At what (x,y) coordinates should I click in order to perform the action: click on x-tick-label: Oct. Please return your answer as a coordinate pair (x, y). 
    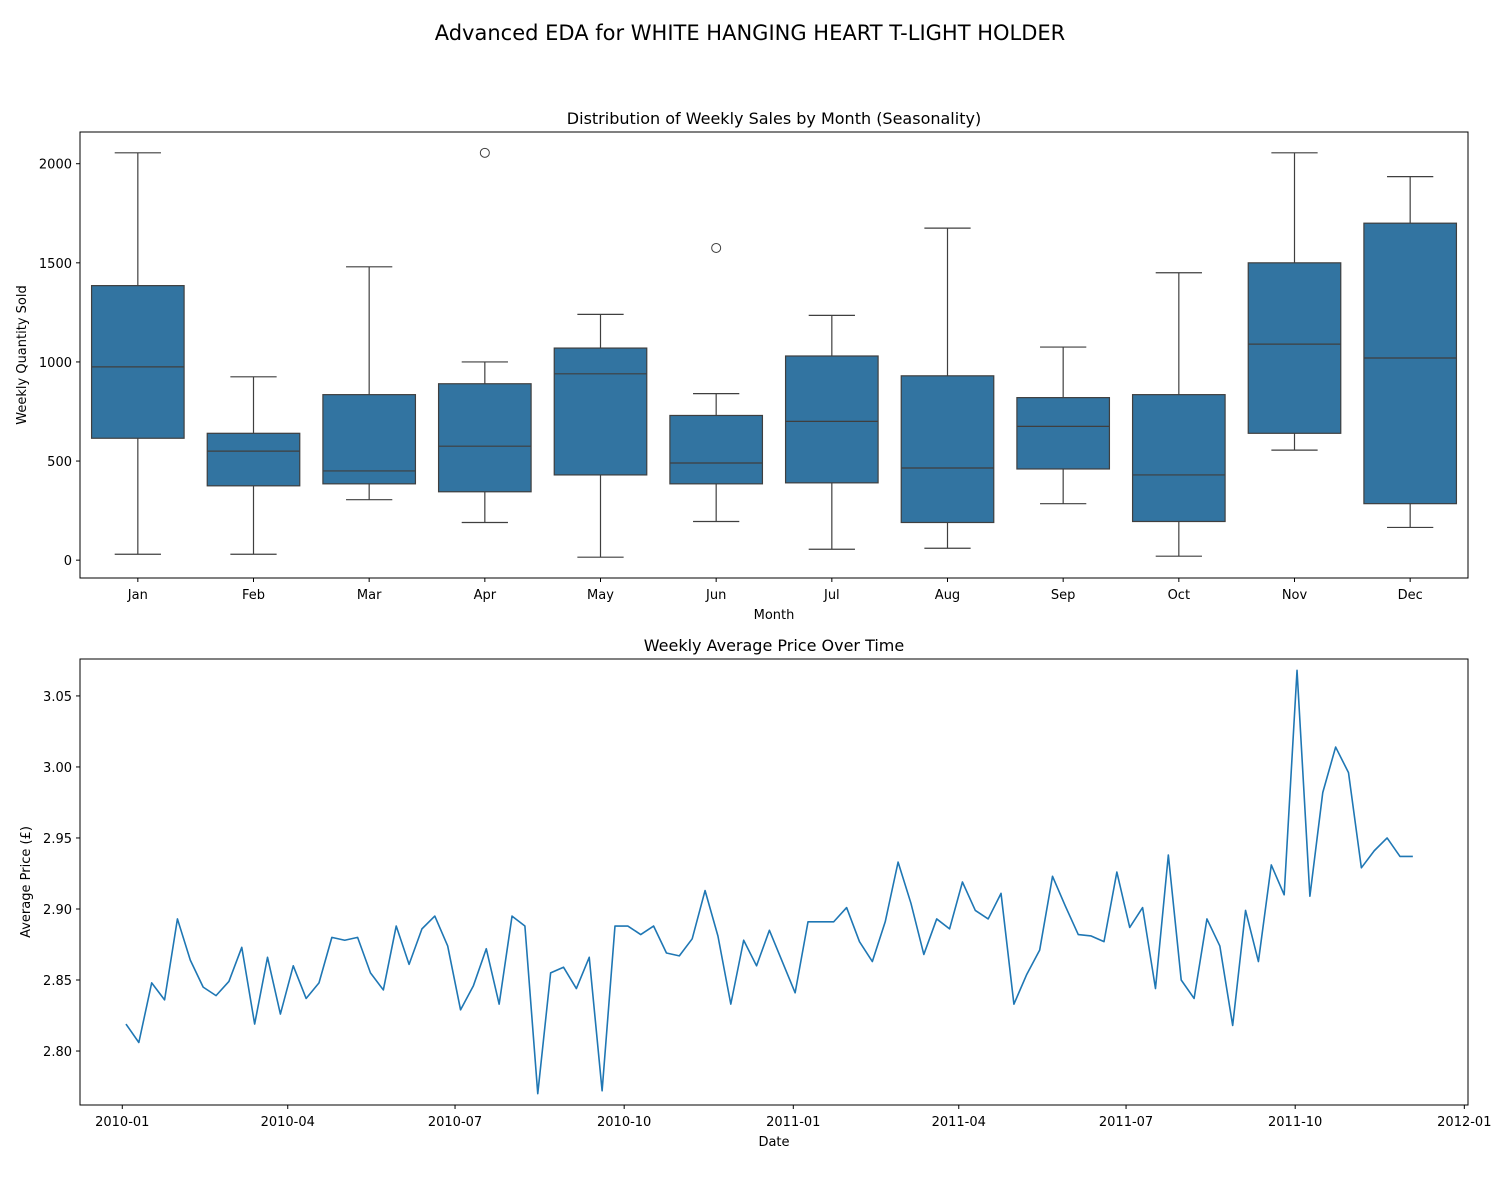
    Looking at the image, I should click on (1179, 595).